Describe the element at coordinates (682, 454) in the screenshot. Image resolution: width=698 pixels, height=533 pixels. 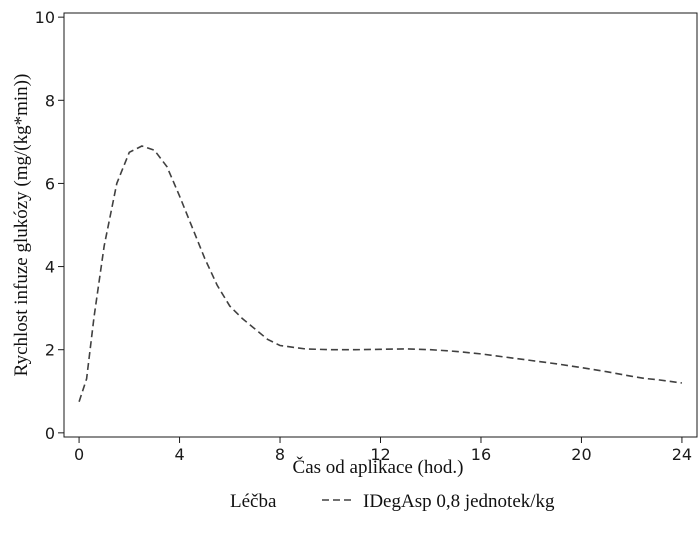
I see `x-tick-label: 24` at that location.